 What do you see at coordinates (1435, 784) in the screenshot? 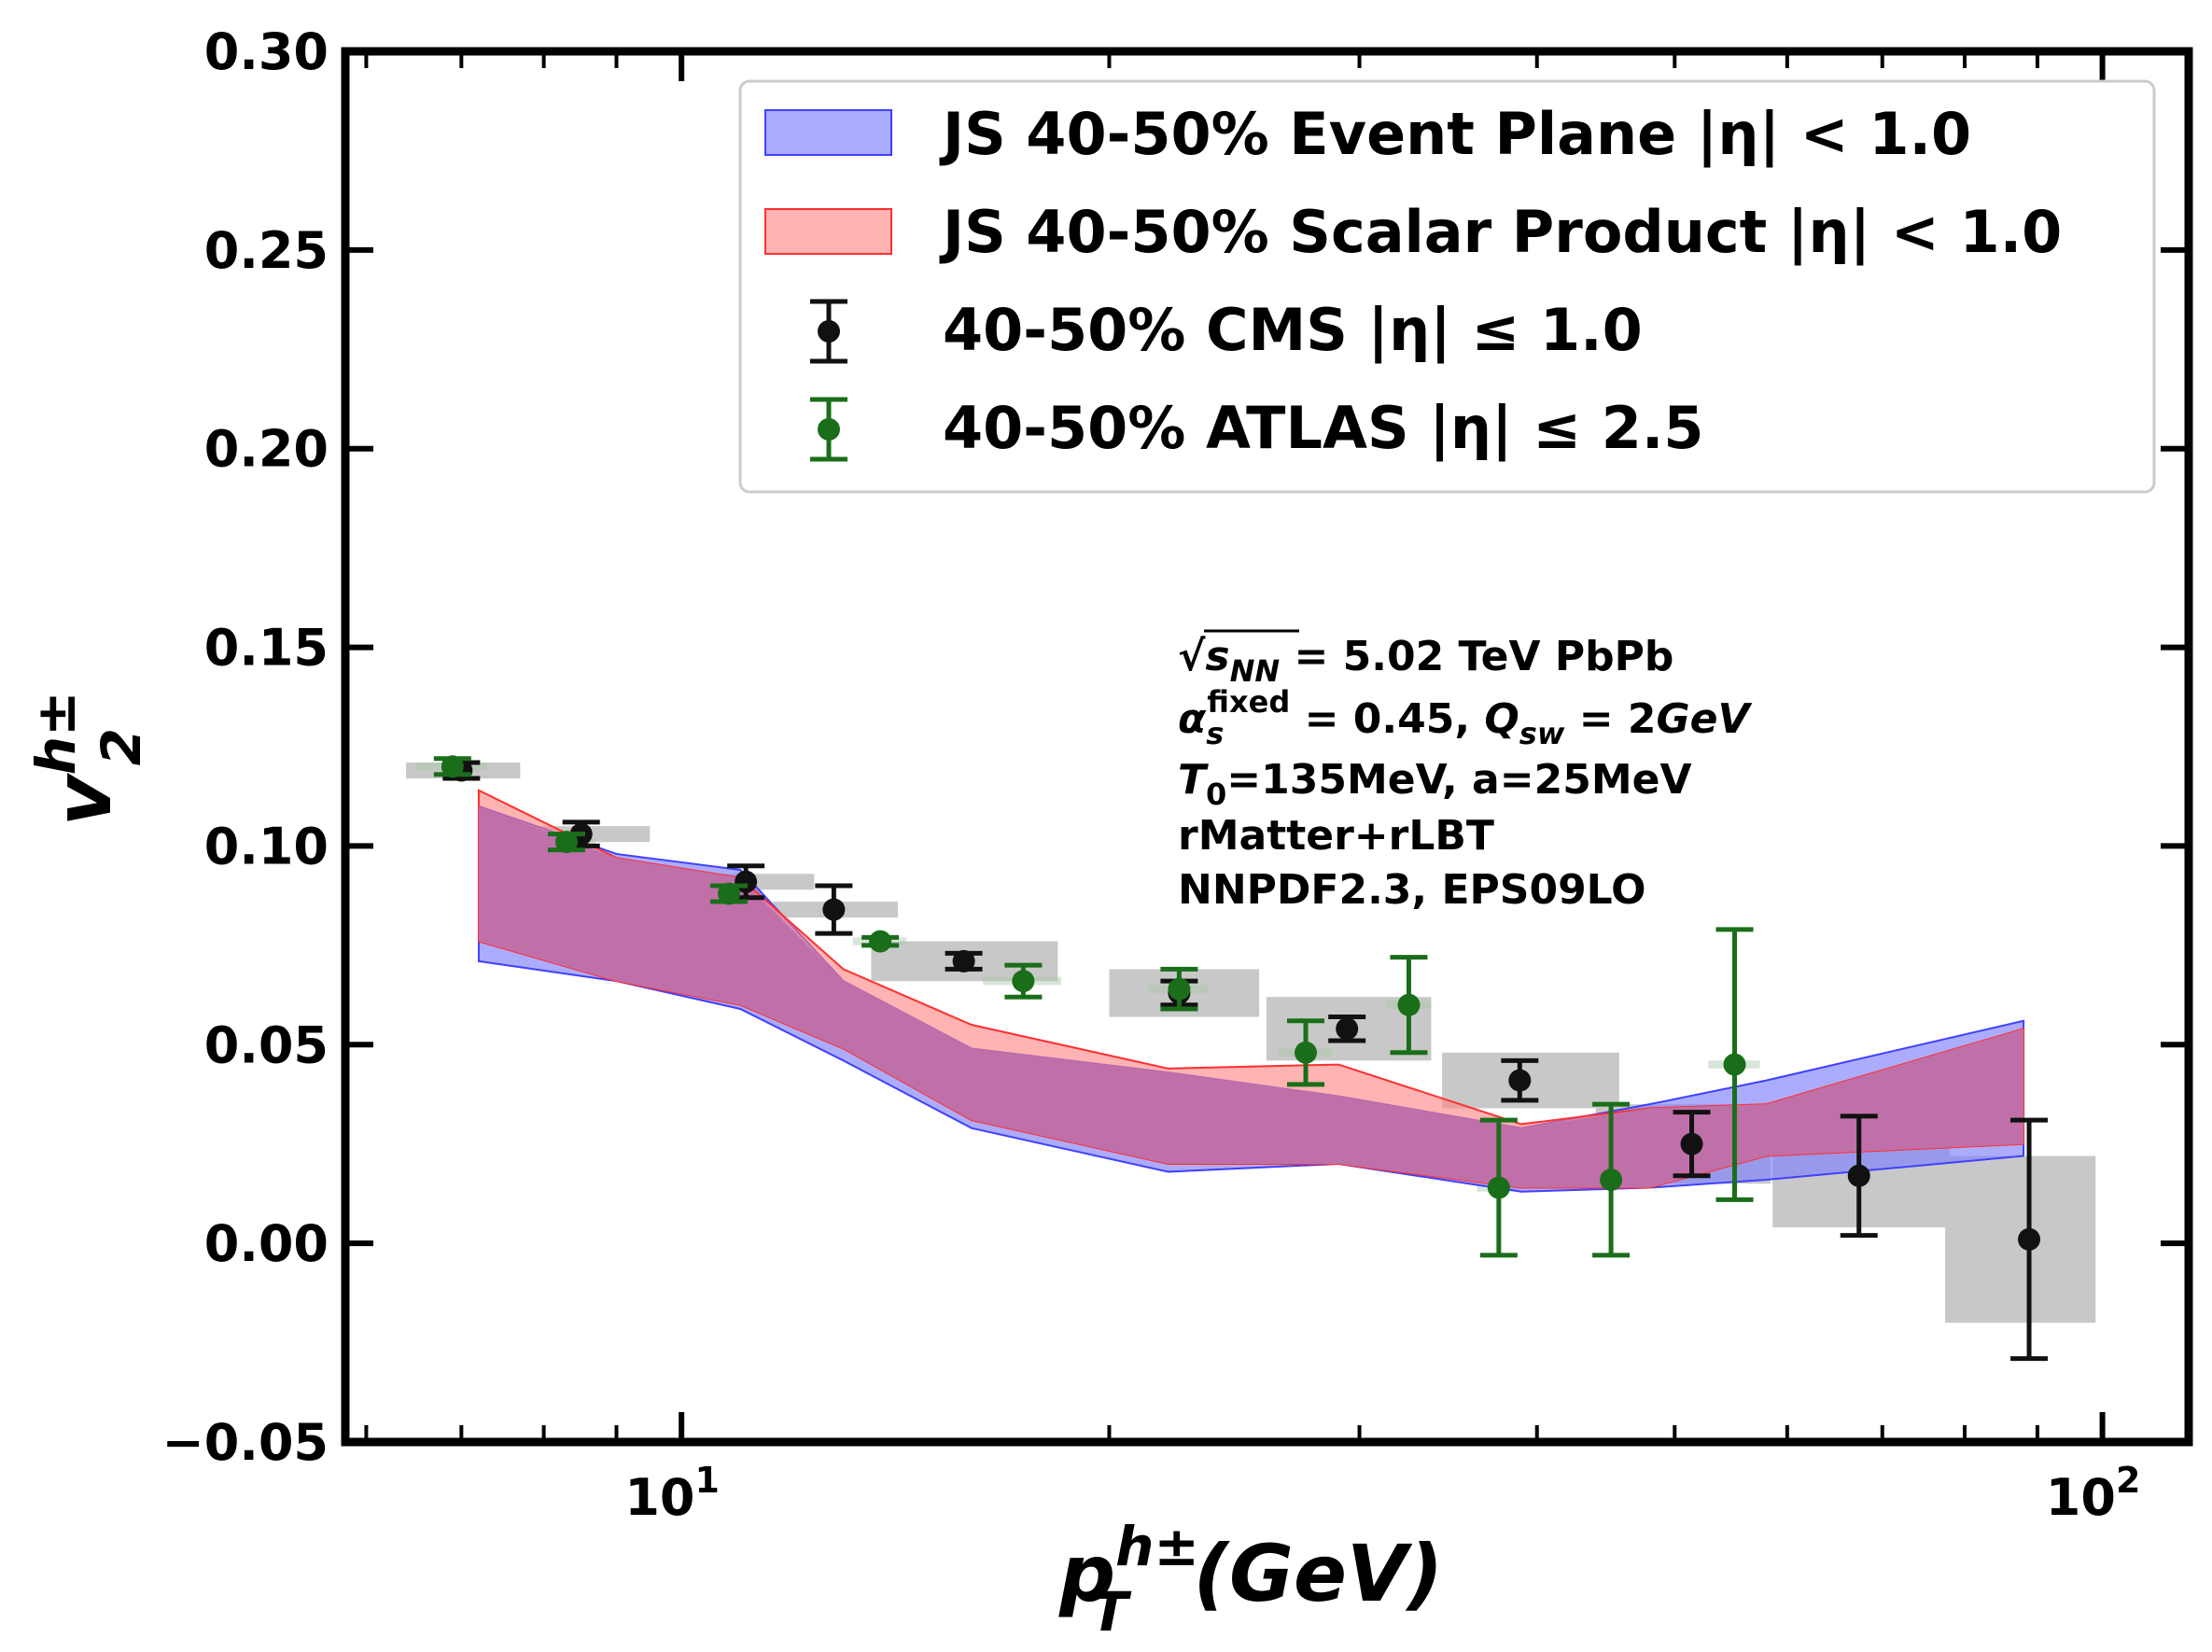
I see `annotation-line-3: T0=135MeV, a=25MeV` at bounding box center [1435, 784].